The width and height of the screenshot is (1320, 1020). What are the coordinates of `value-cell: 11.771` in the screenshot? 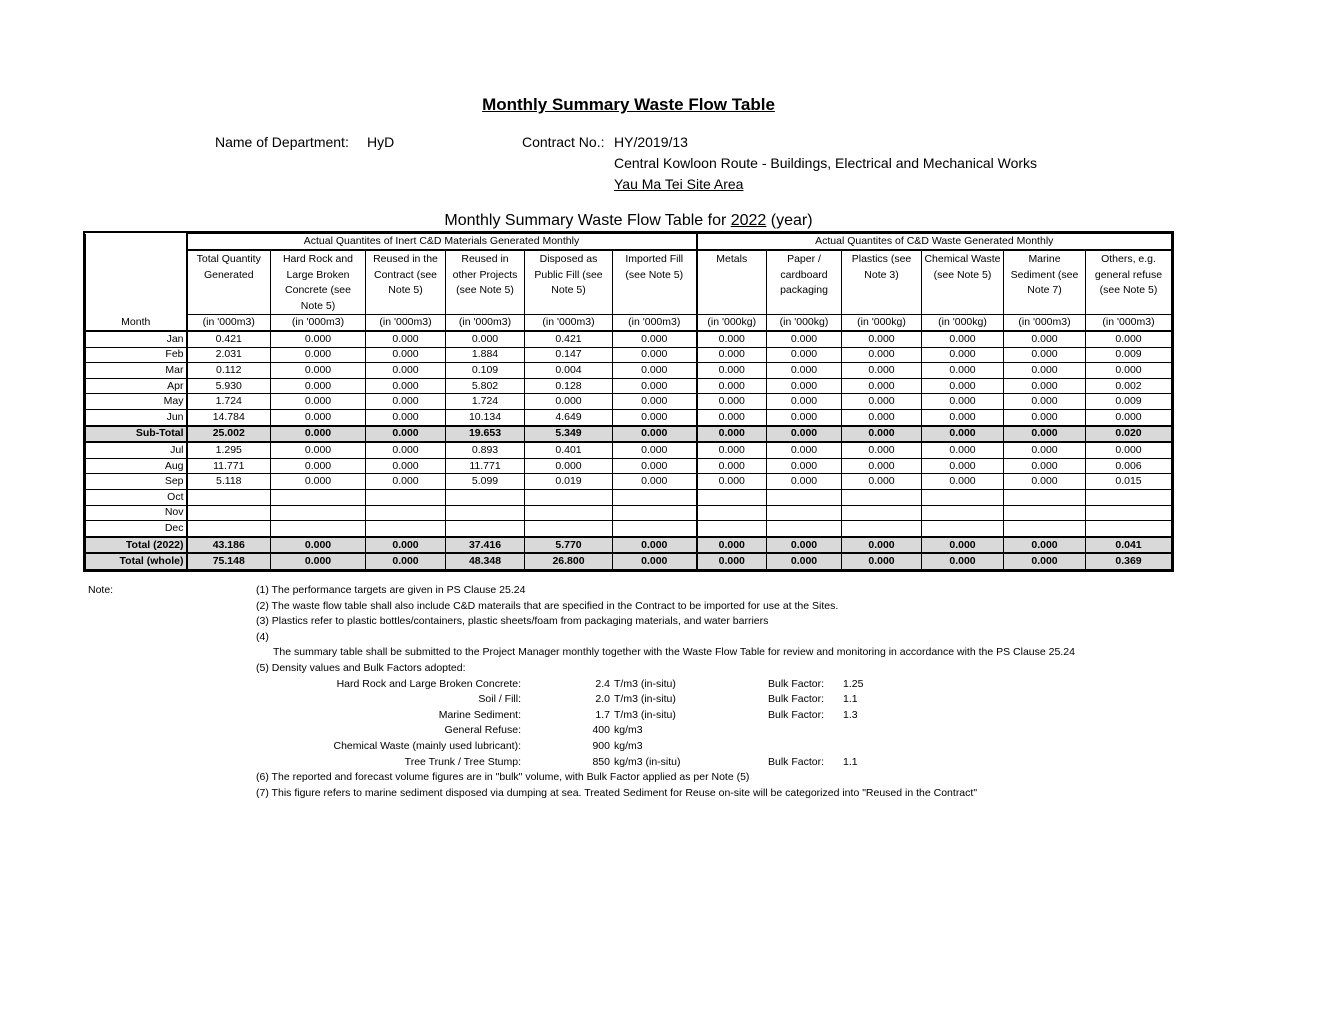 It's located at (485, 466).